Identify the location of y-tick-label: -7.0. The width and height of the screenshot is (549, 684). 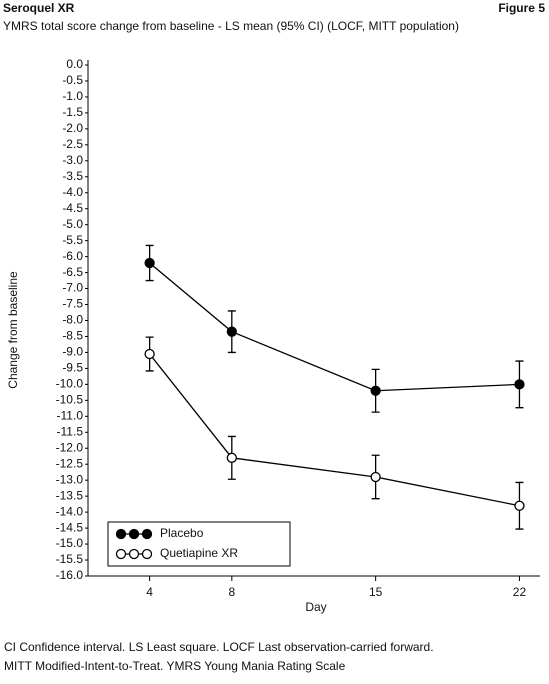
(72, 288).